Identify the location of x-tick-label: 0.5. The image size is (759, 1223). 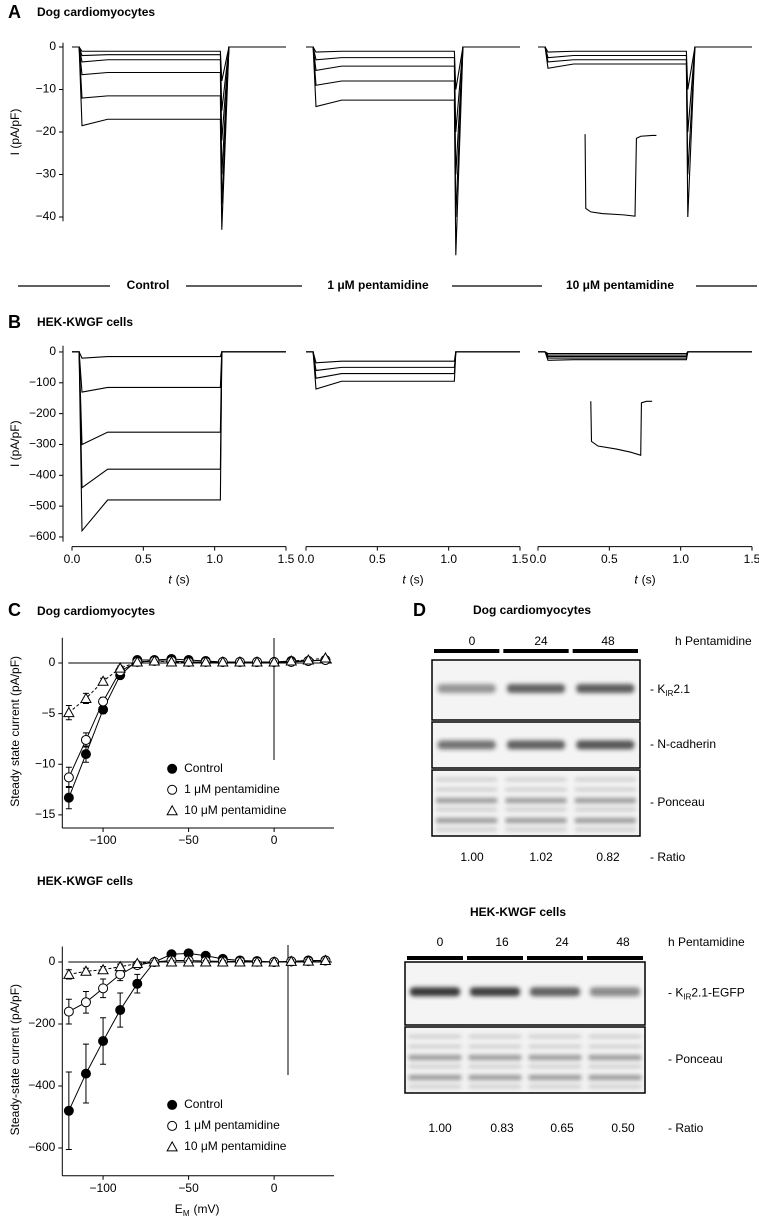
(143, 559).